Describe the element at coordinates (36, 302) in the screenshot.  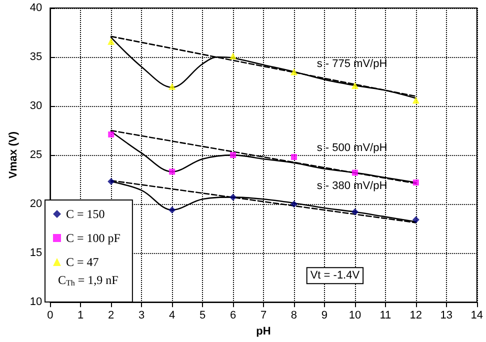
I see `y-tick-label: 10` at that location.